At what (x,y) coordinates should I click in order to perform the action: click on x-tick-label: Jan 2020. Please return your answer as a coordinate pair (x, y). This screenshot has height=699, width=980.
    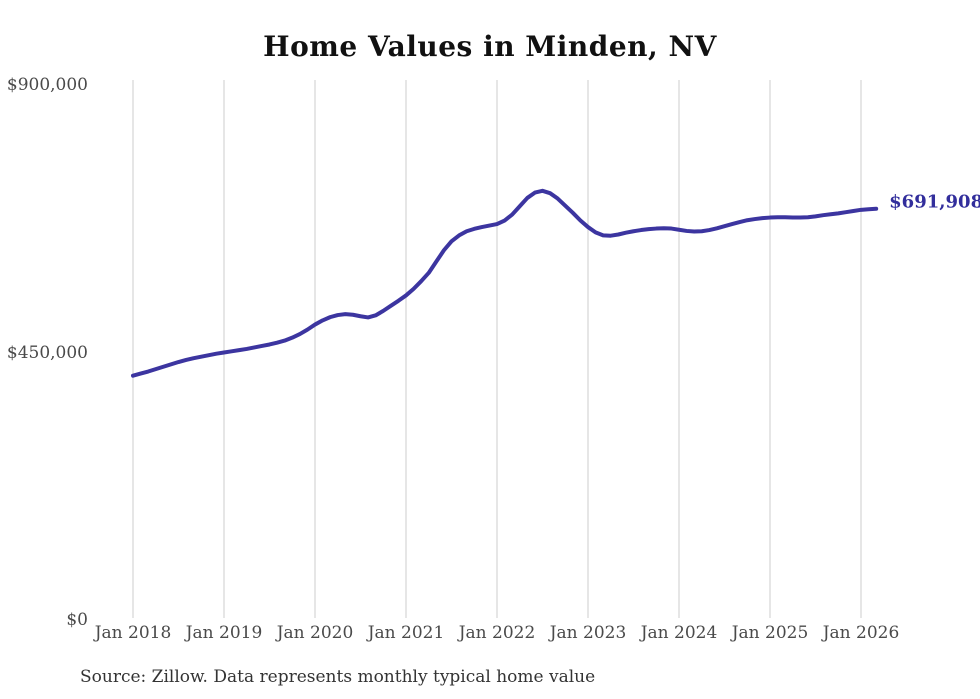
    Looking at the image, I should click on (315, 633).